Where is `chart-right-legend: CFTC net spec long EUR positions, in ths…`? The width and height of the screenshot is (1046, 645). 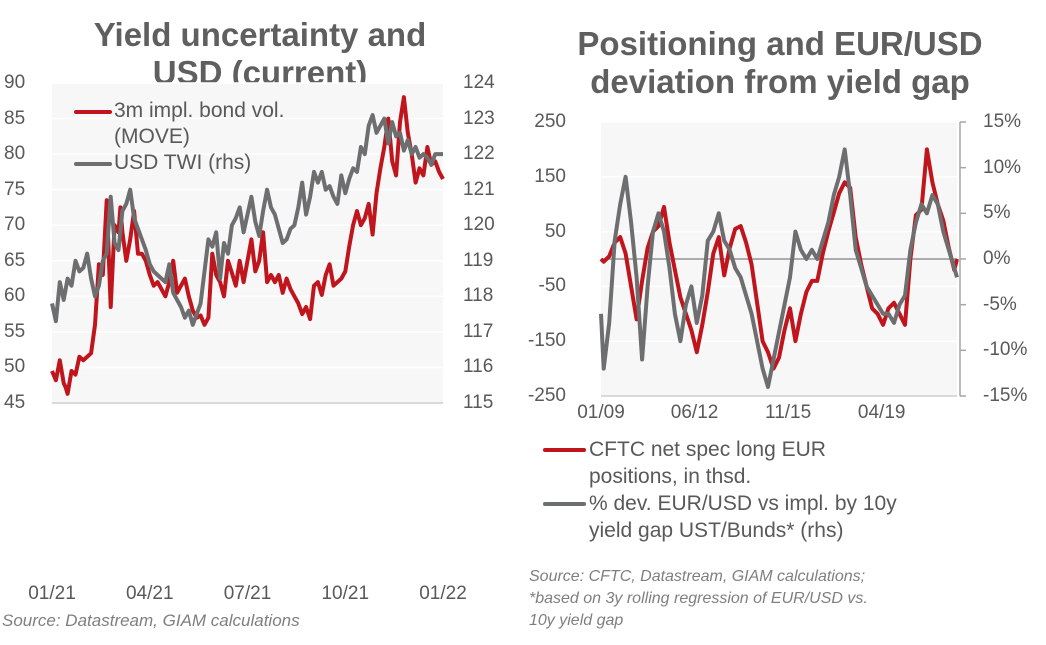 chart-right-legend: CFTC net spec long EUR positions, in ths… is located at coordinates (720, 490).